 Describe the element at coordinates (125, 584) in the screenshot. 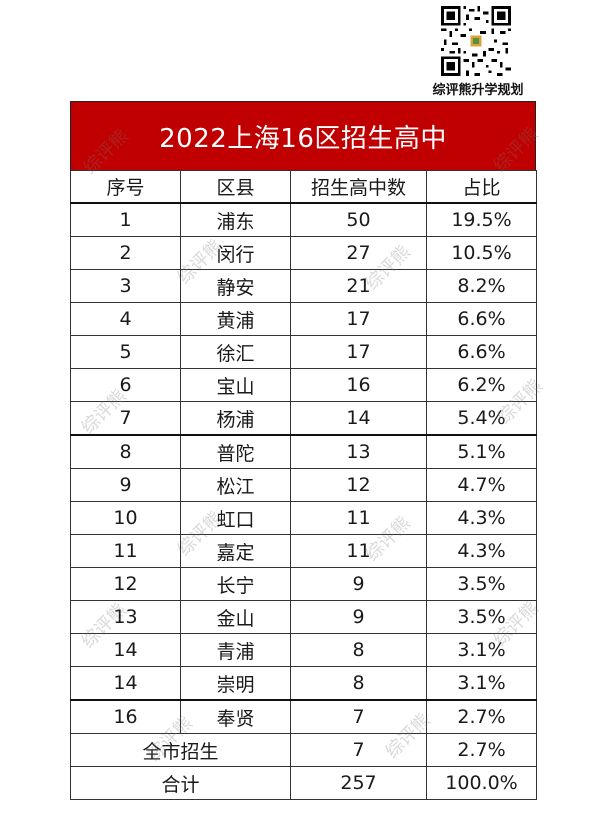

I see `row-index: 12` at that location.